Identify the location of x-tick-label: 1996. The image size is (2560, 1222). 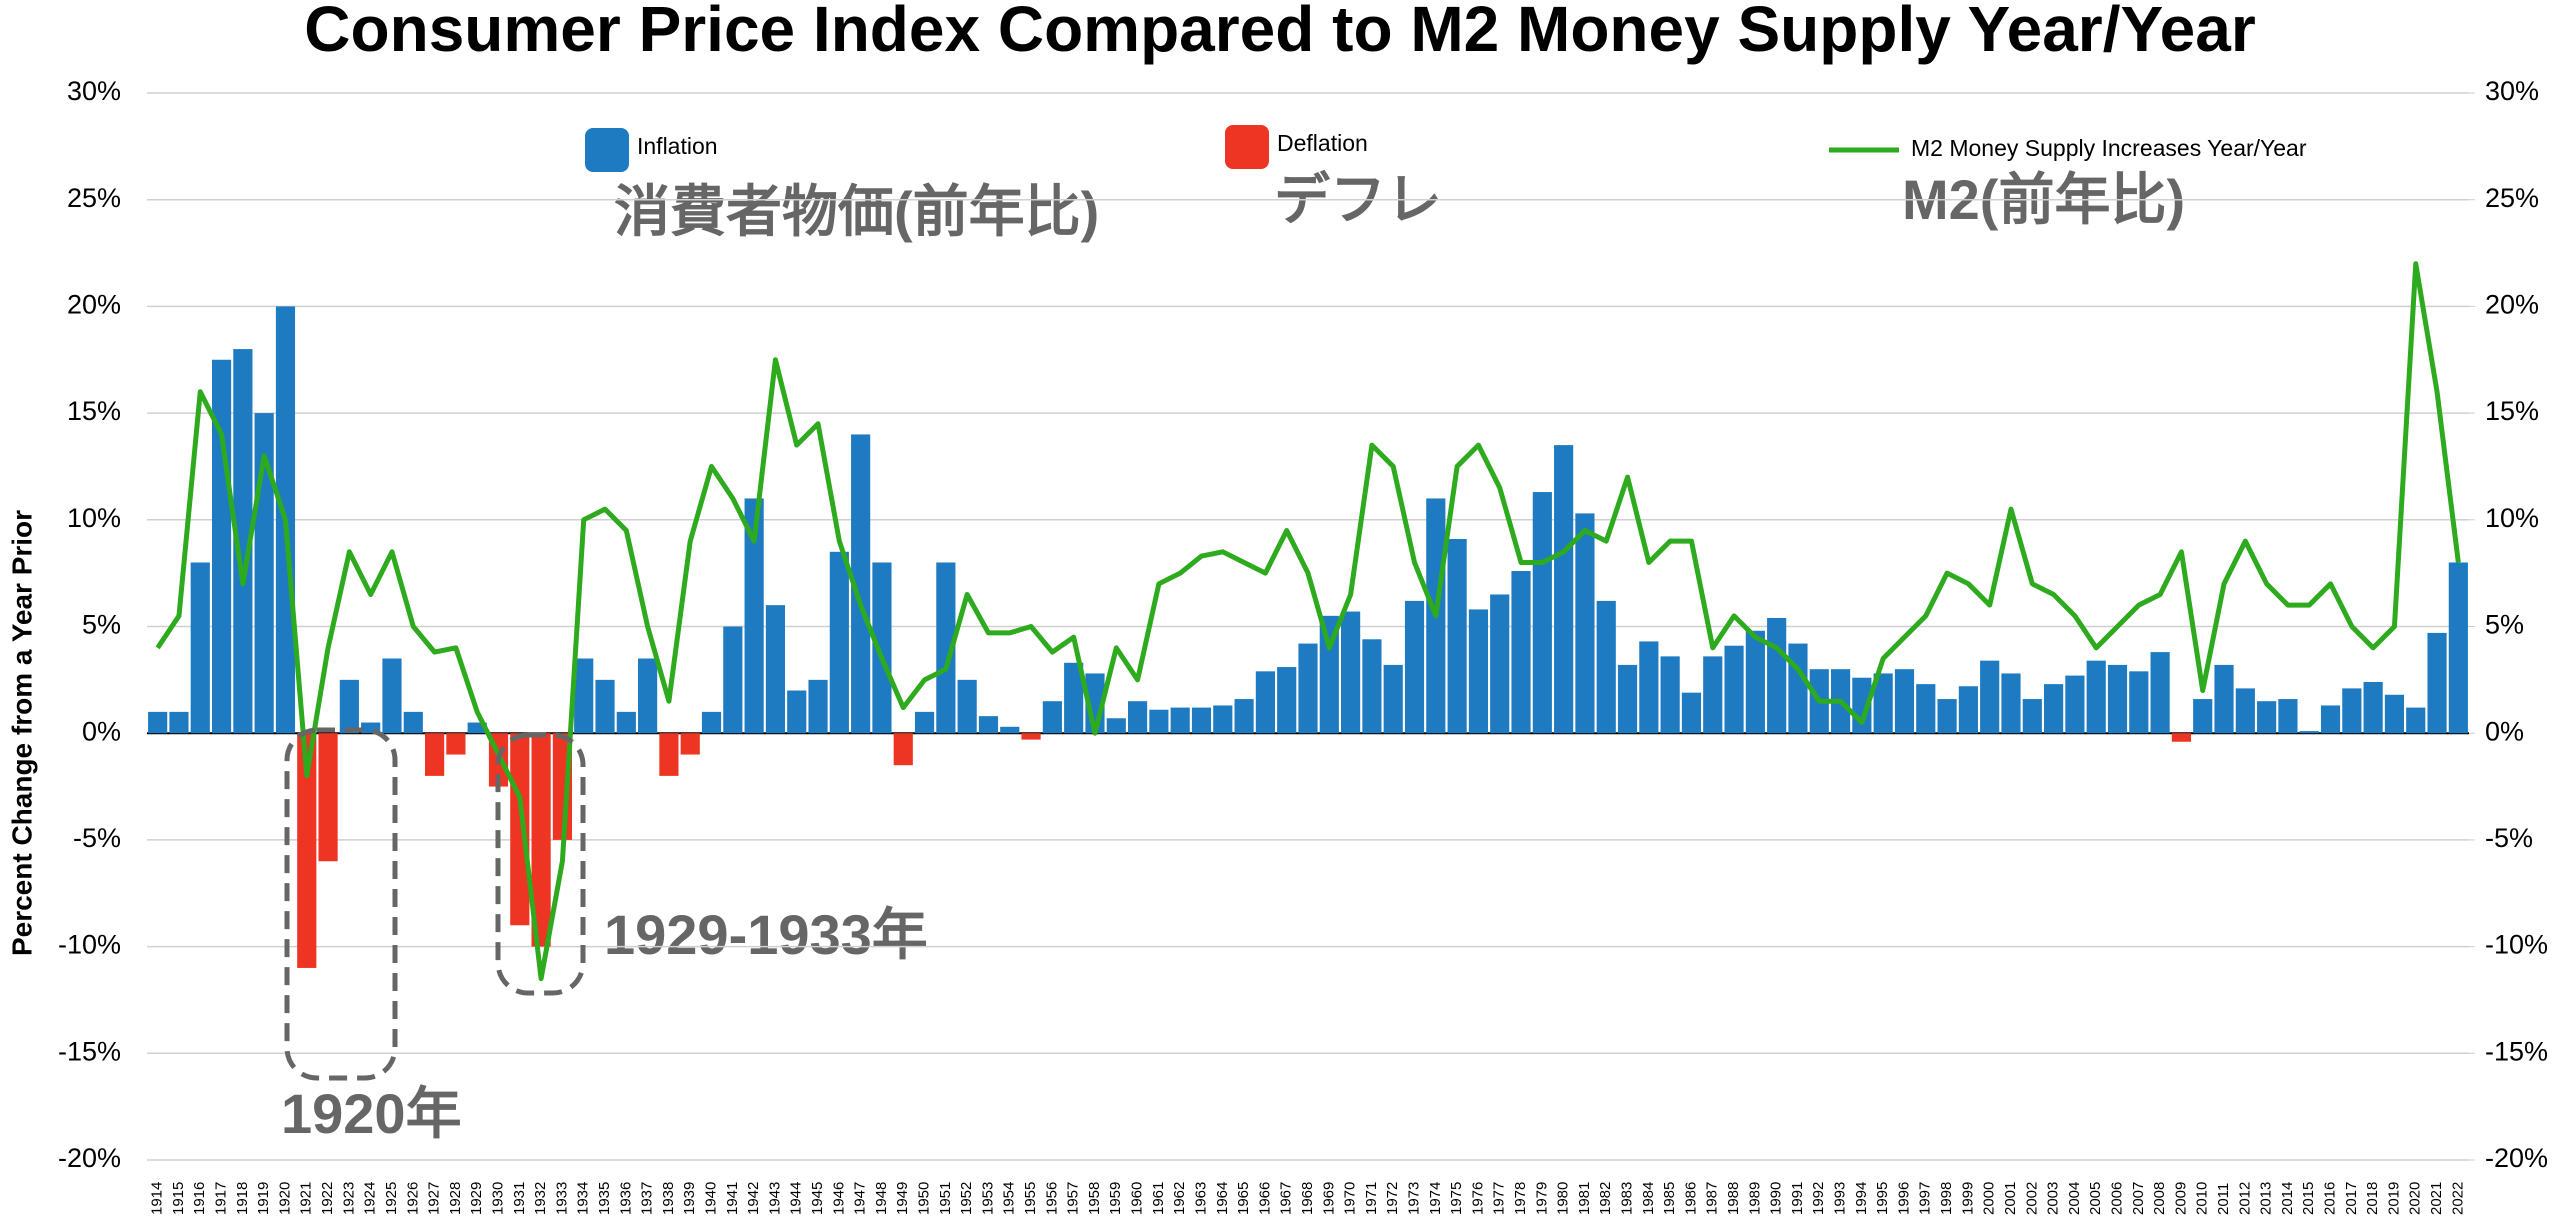
(1903, 1198).